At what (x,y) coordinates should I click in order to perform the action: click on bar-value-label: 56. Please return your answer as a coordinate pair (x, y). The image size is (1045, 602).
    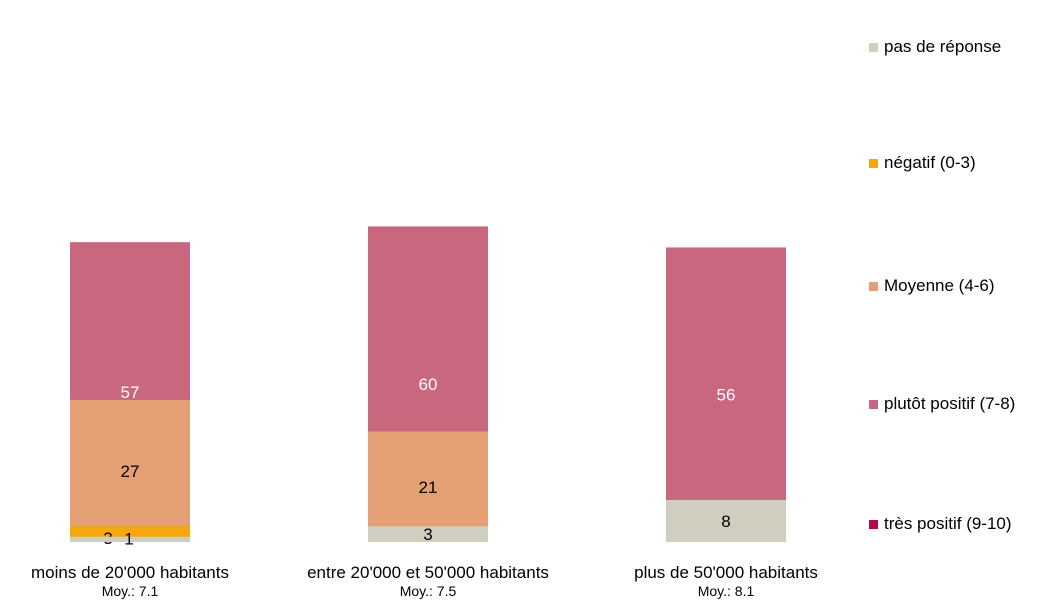
    Looking at the image, I should click on (726, 395).